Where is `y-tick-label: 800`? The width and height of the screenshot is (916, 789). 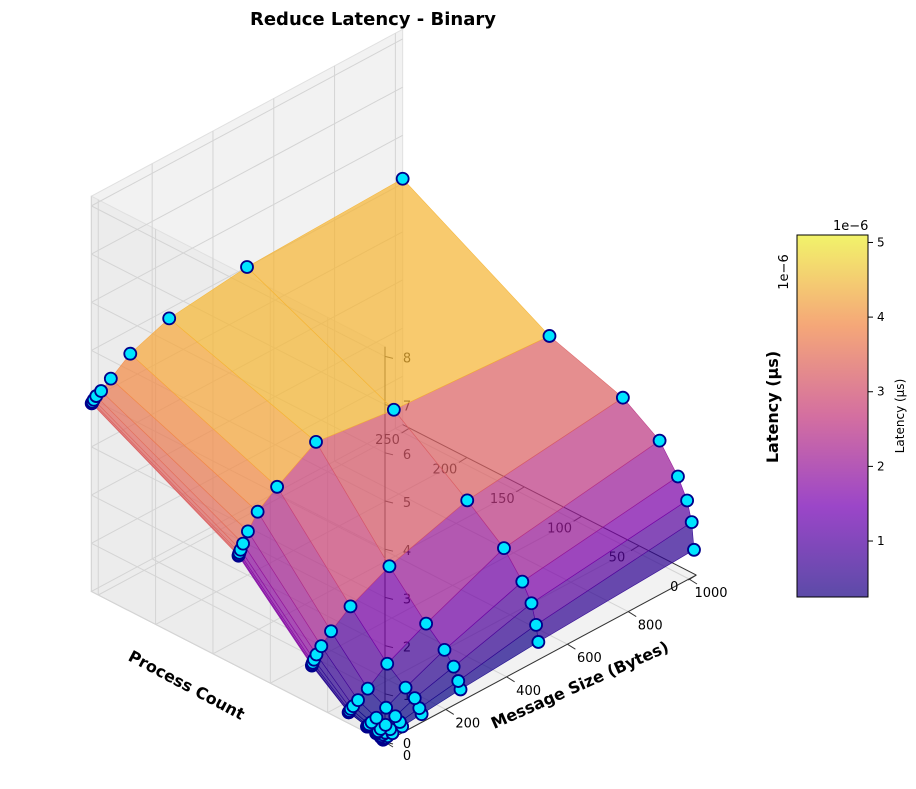
y-tick-label: 800 is located at coordinates (650, 626).